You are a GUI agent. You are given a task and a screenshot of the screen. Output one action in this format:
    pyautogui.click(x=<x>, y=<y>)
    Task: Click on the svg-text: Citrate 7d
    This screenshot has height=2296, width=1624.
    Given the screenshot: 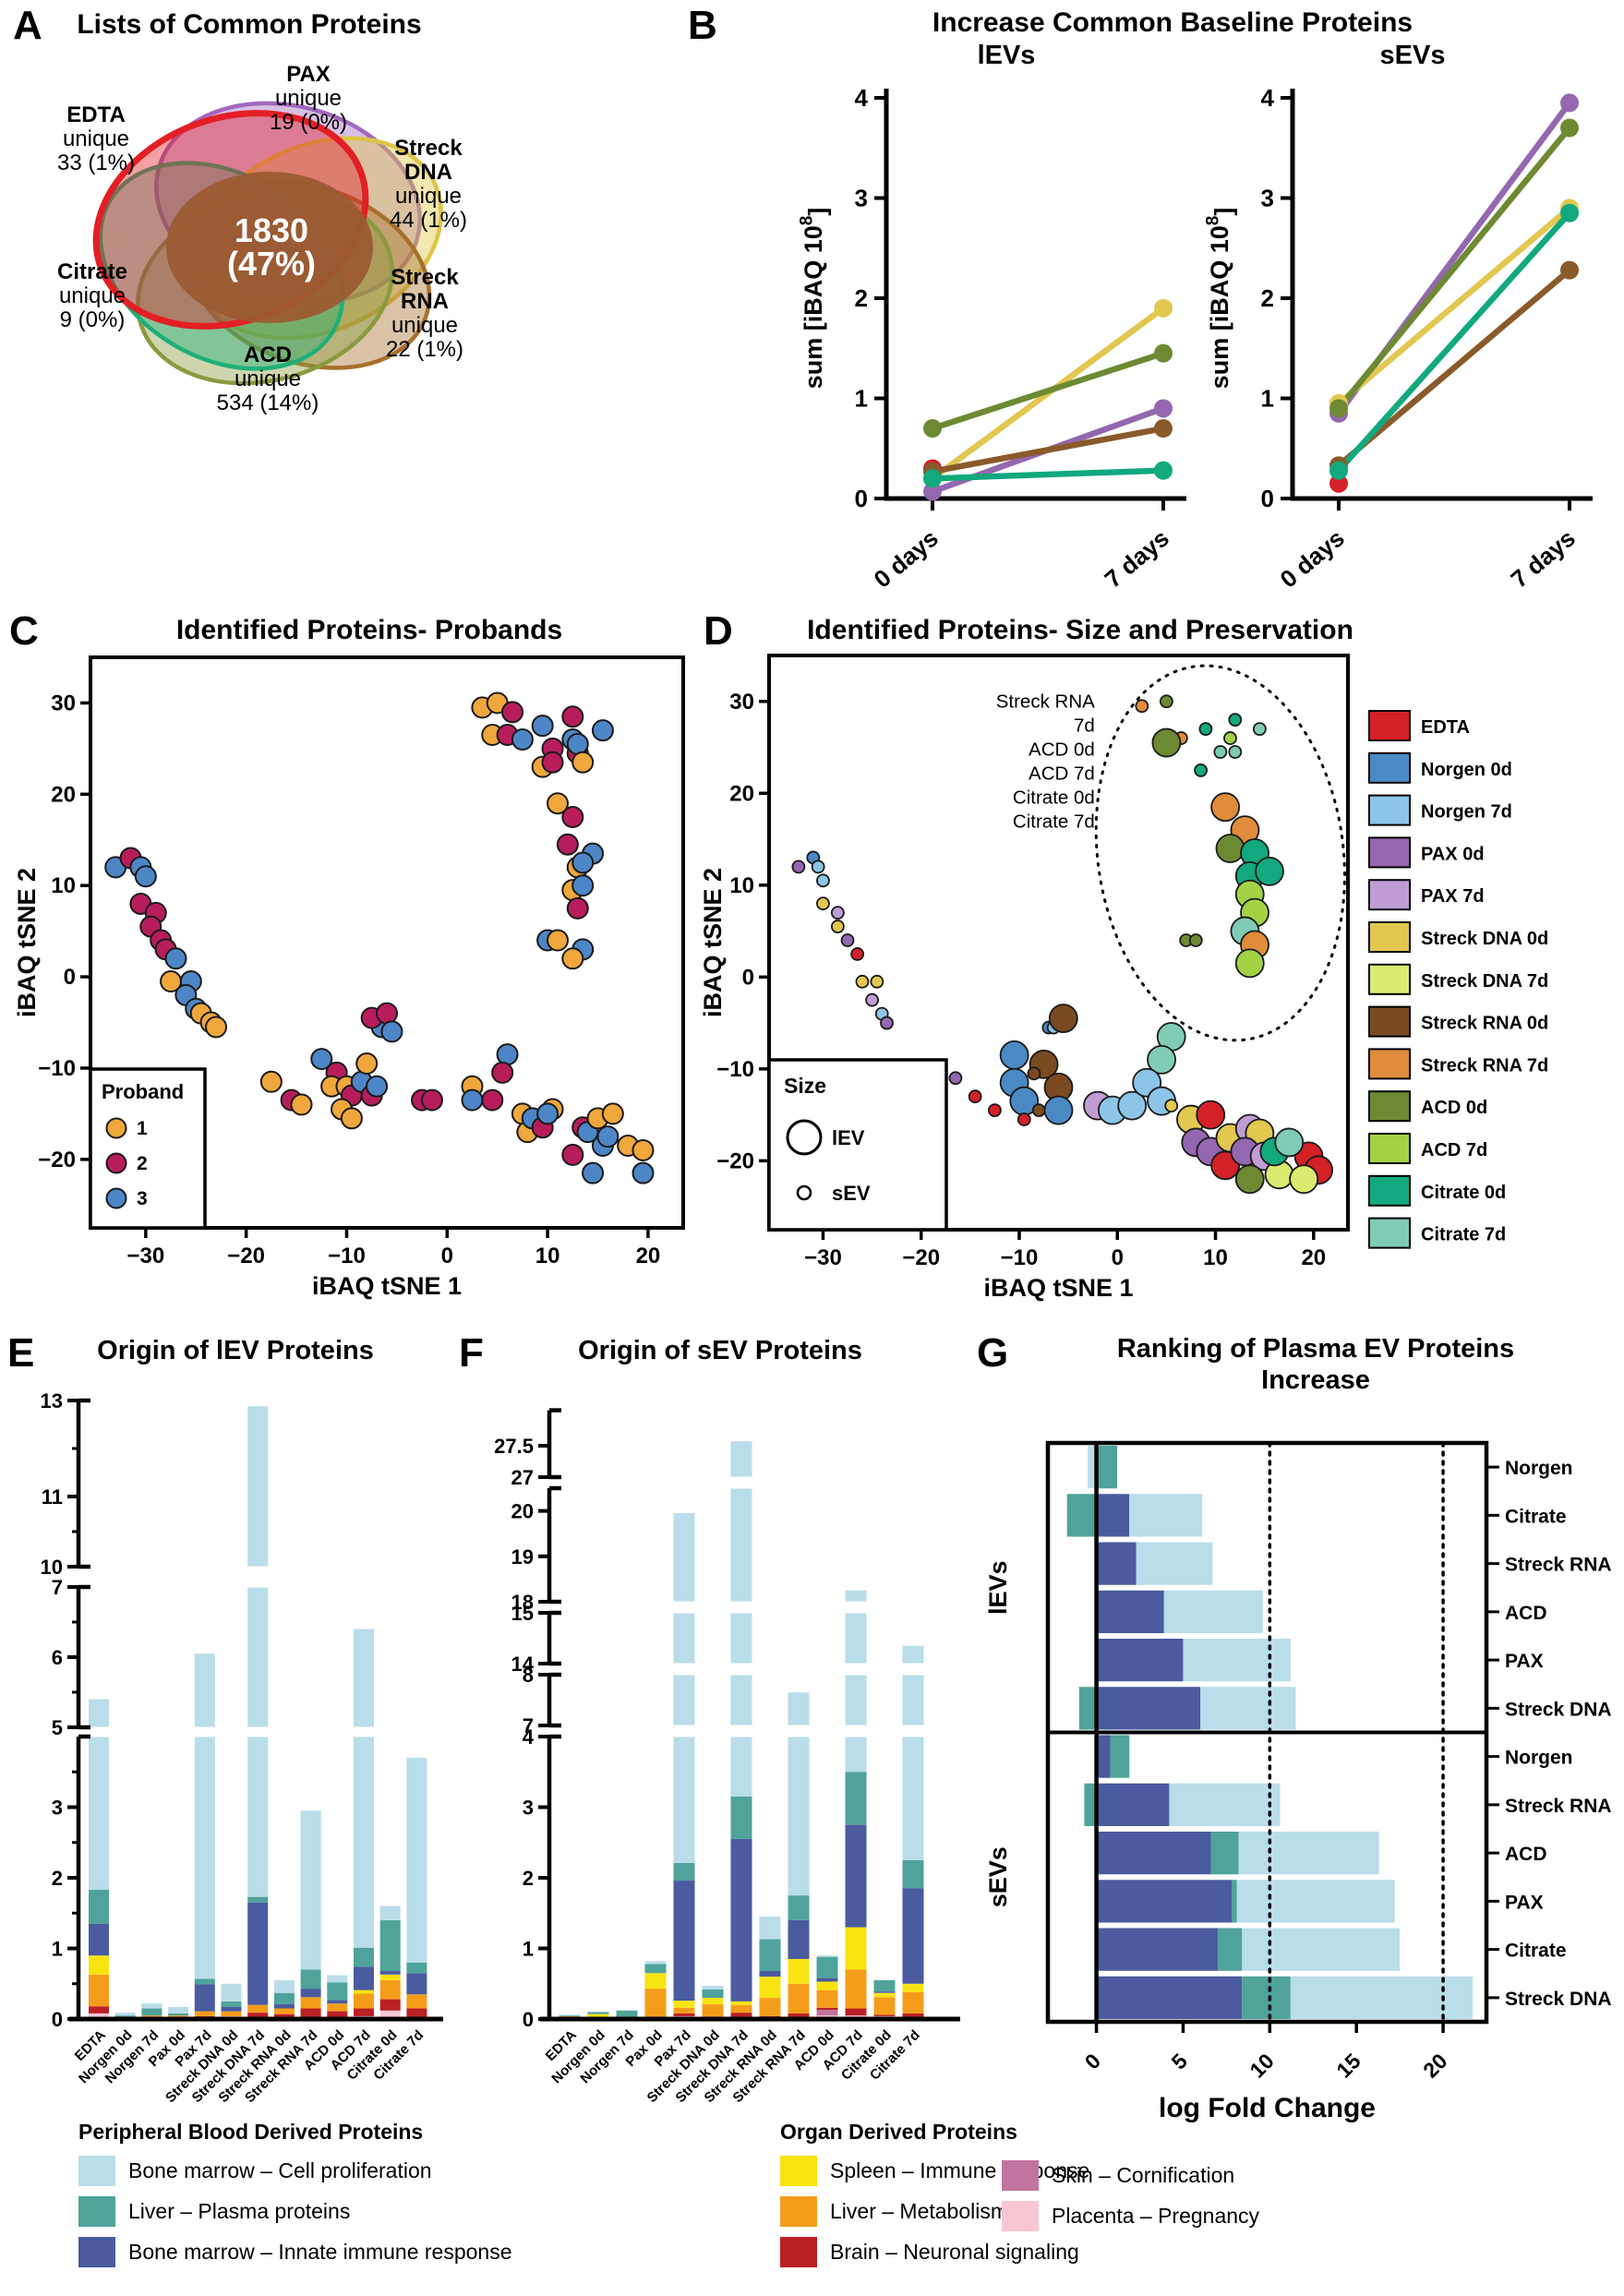 What is the action you would take?
    pyautogui.click(x=1463, y=1235)
    